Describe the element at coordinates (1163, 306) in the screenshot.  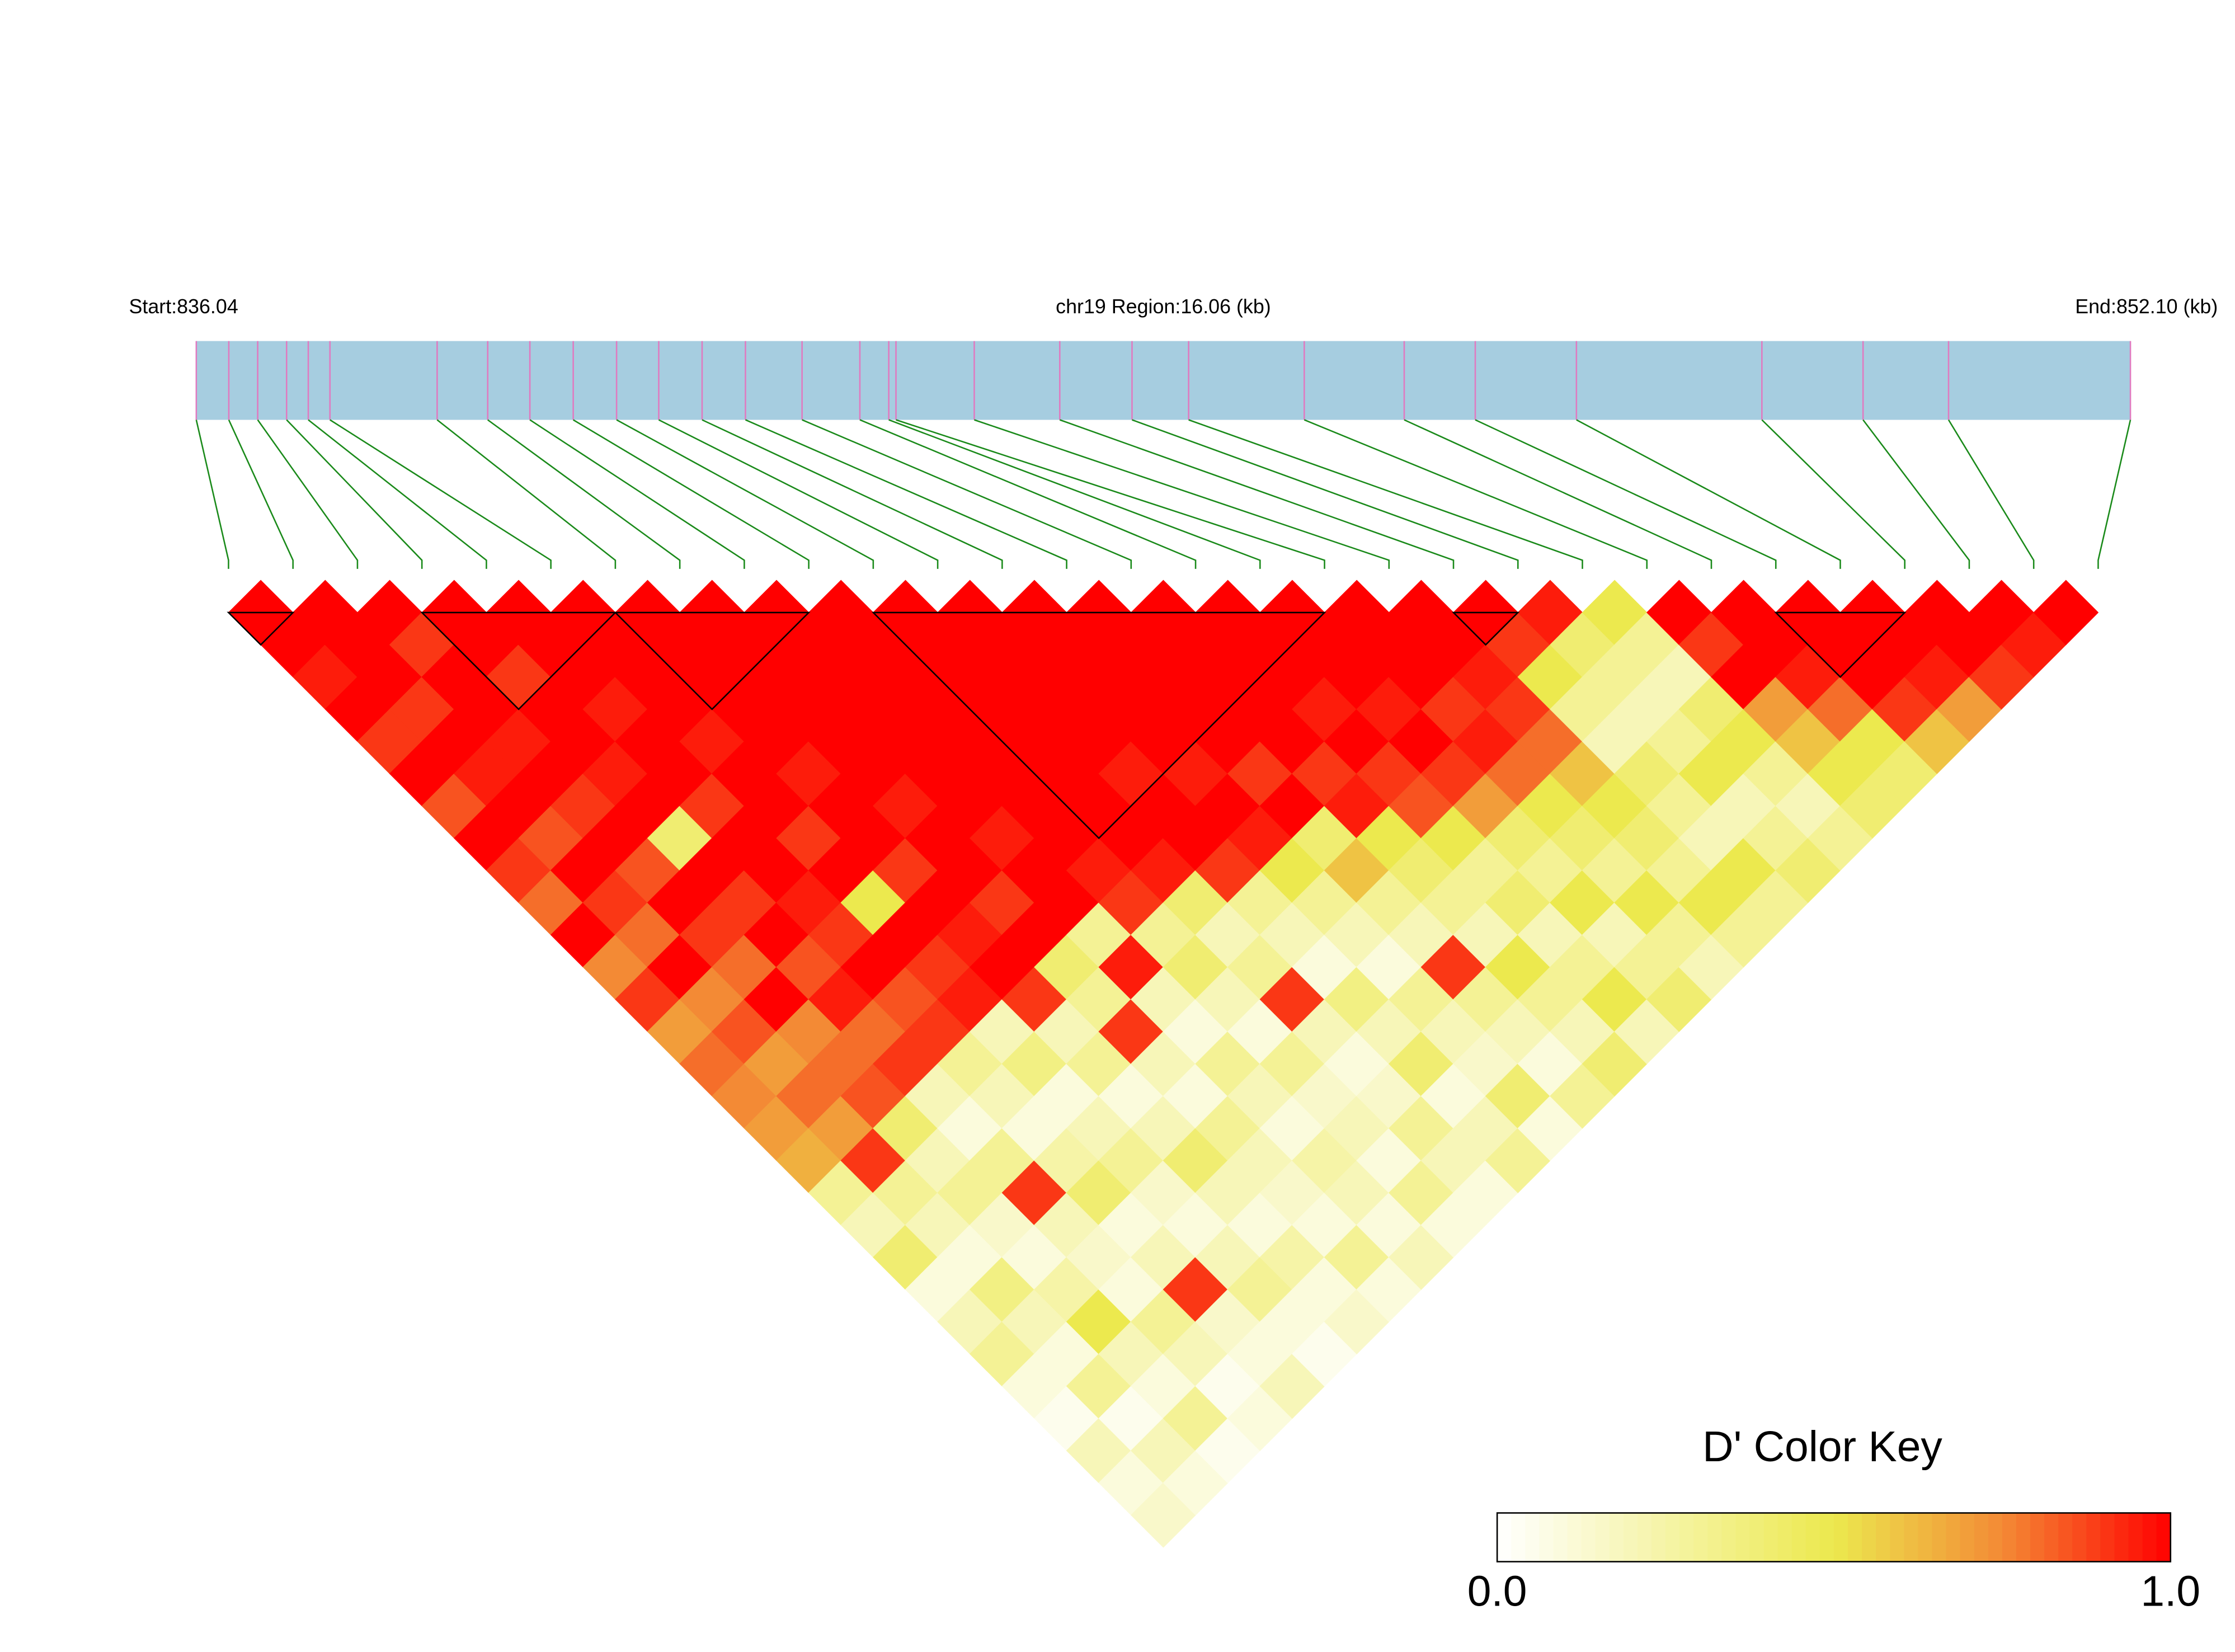
I see `region-label: chr19 Region:16.06 (kb)` at that location.